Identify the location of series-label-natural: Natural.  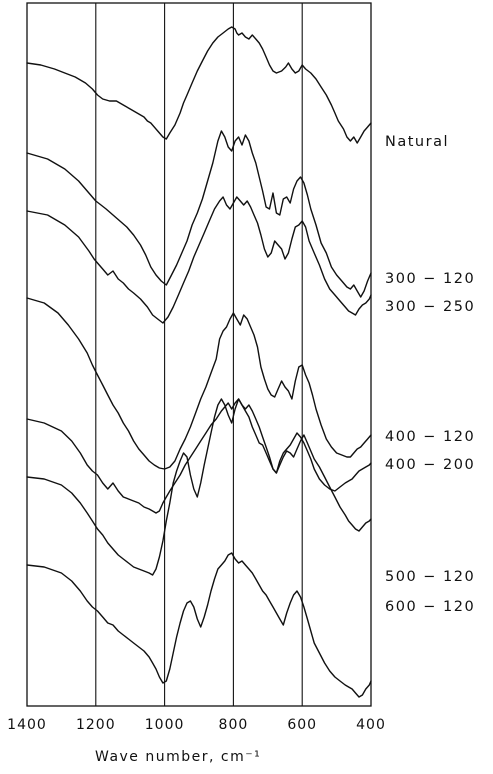
(417, 142).